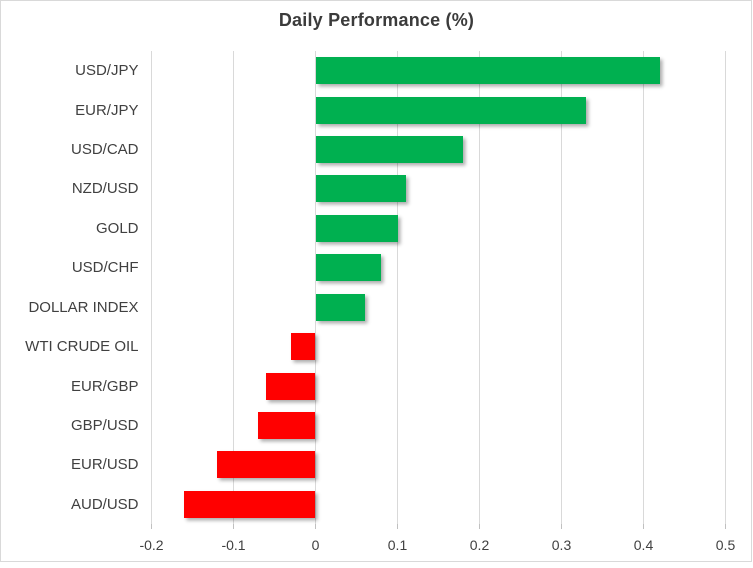 This screenshot has width=753, height=568. What do you see at coordinates (643, 545) in the screenshot?
I see `x-axis-label: 0.4` at bounding box center [643, 545].